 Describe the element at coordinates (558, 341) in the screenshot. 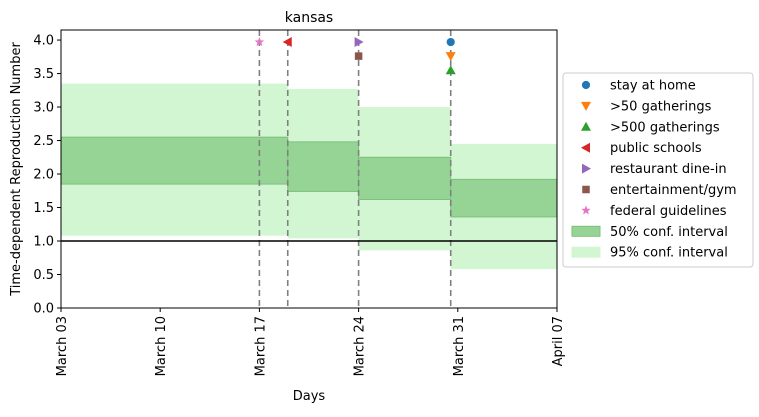

I see `x-tick-label: April 07` at that location.